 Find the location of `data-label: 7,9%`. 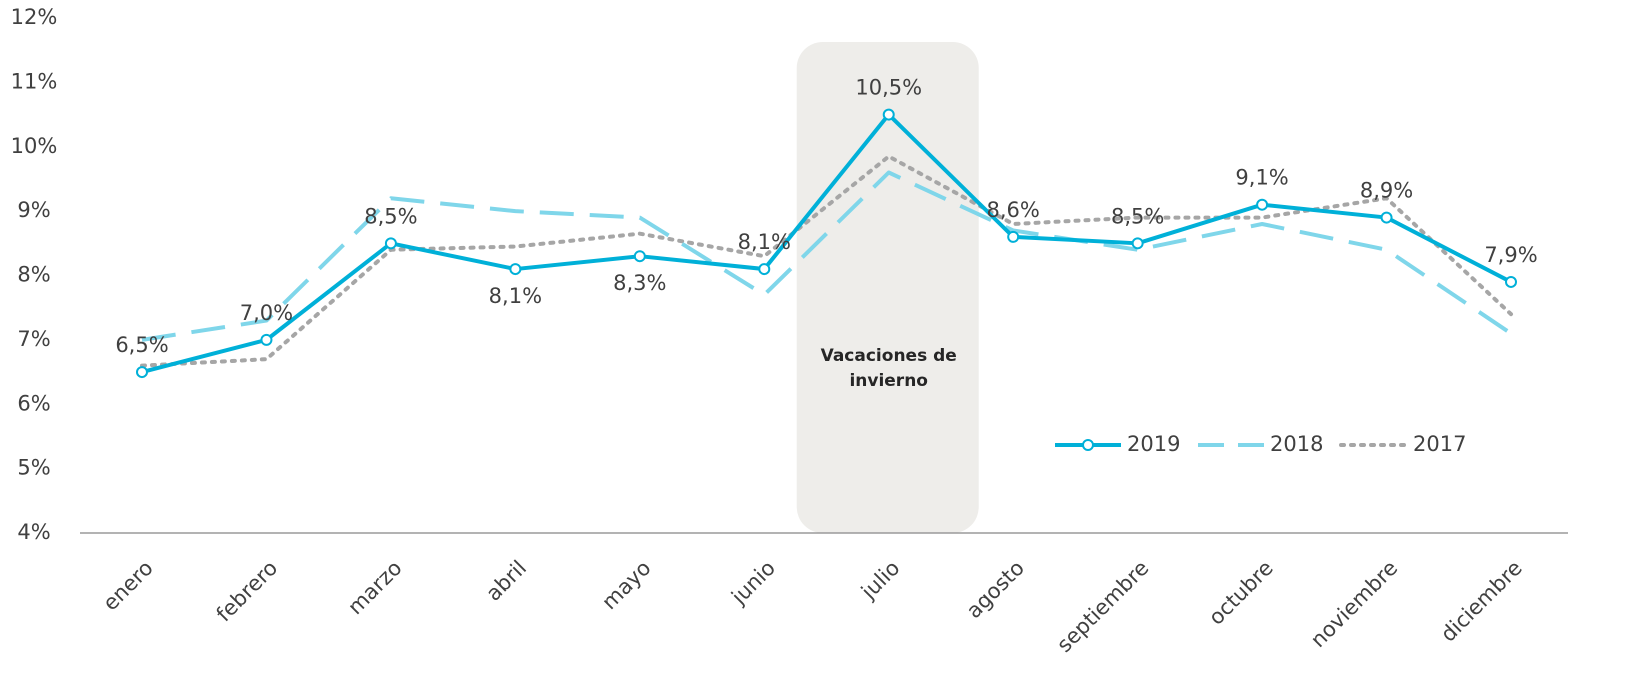

data-label: 7,9% is located at coordinates (1510, 255).